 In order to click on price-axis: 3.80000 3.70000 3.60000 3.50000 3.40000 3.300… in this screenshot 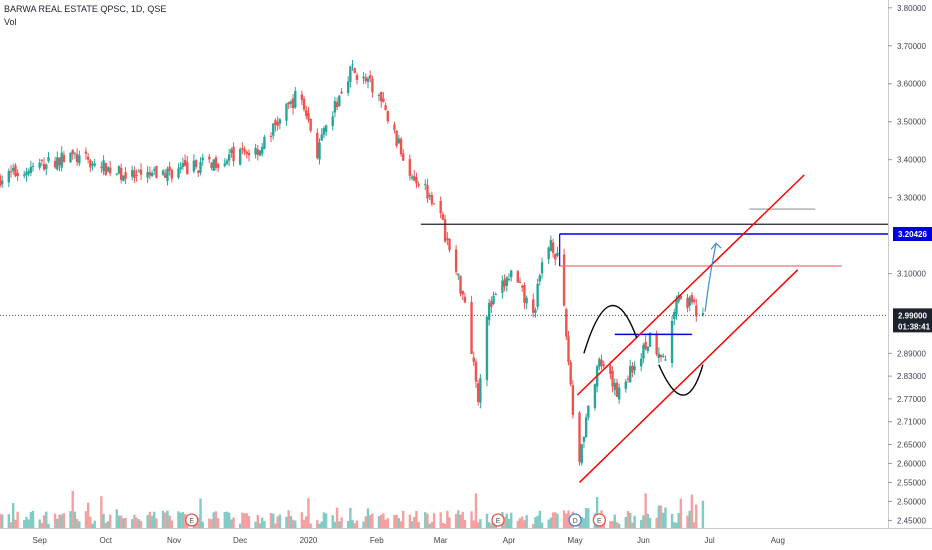, I will do `click(910, 275)`.